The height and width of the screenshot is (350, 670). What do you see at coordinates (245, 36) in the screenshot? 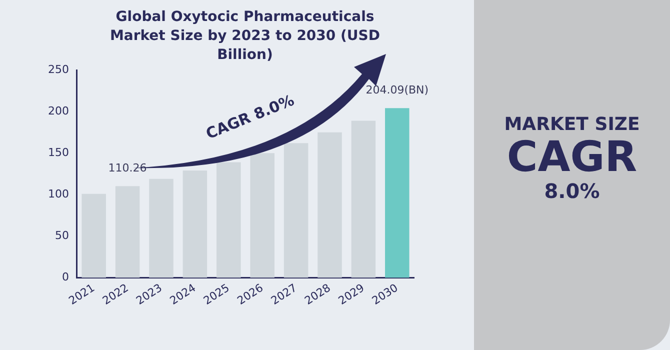
I see `chart-title: Global Oxytocic Pharmaceuticals Market Size by 2023 to 2030 (USD Billion)` at bounding box center [245, 36].